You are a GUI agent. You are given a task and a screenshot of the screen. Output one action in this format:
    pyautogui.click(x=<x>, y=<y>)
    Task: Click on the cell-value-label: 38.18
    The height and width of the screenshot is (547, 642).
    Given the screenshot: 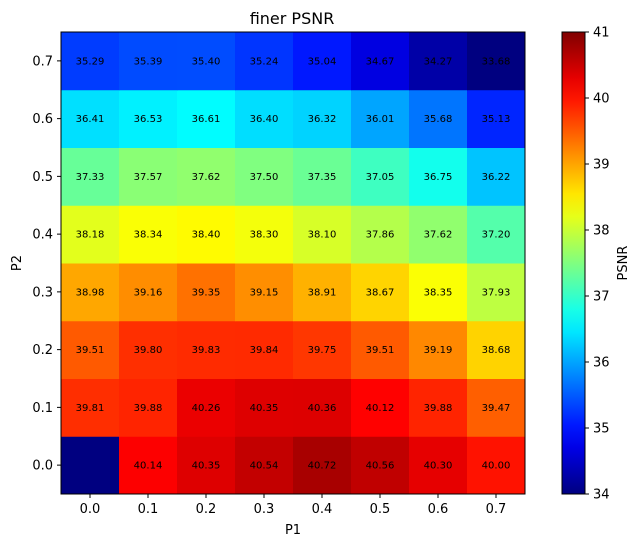 What is the action you would take?
    pyautogui.click(x=90, y=235)
    